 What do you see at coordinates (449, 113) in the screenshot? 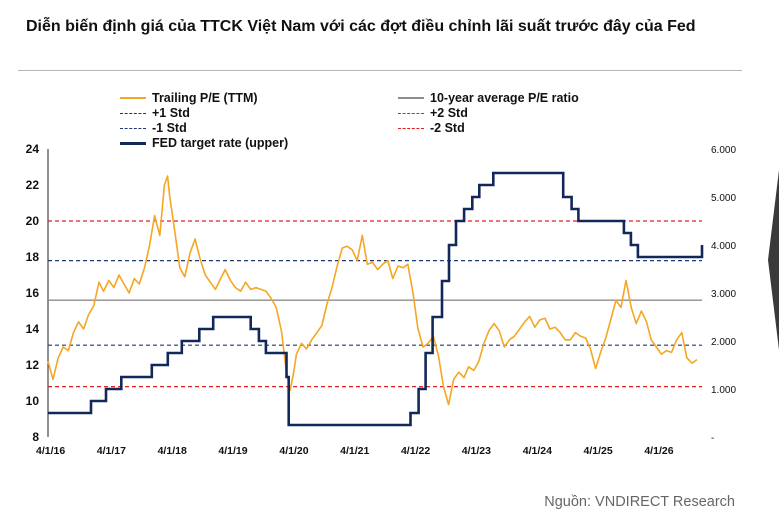
I see `legend-label-p2: +2 Std` at bounding box center [449, 113].